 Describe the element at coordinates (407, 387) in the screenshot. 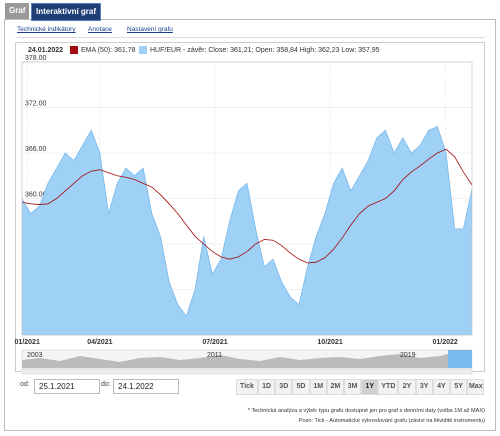

I see `range-button: 2Y` at that location.